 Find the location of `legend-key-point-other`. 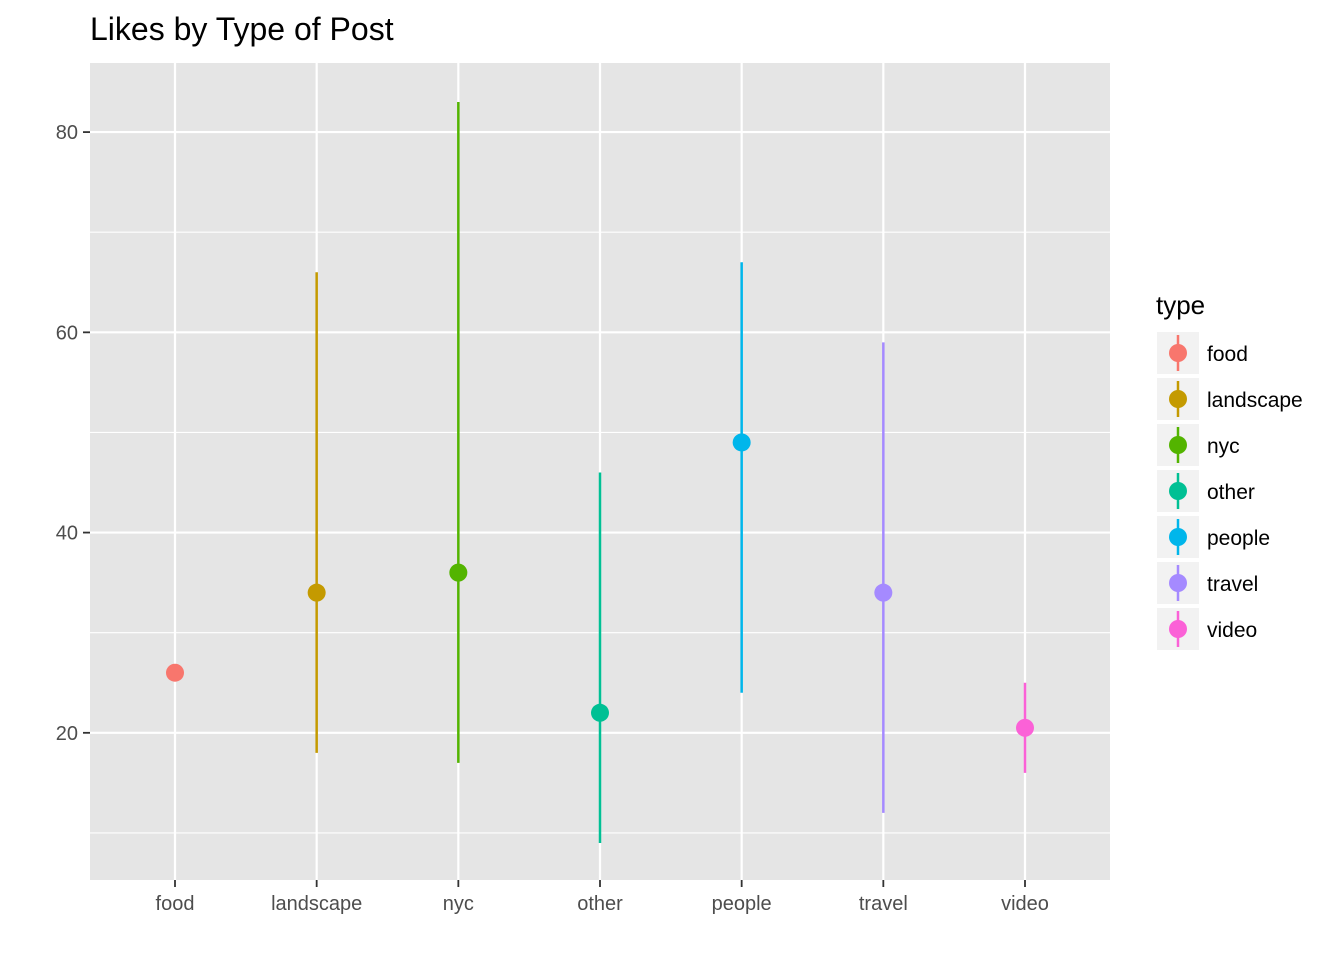

legend-key-point-other is located at coordinates (1178, 491).